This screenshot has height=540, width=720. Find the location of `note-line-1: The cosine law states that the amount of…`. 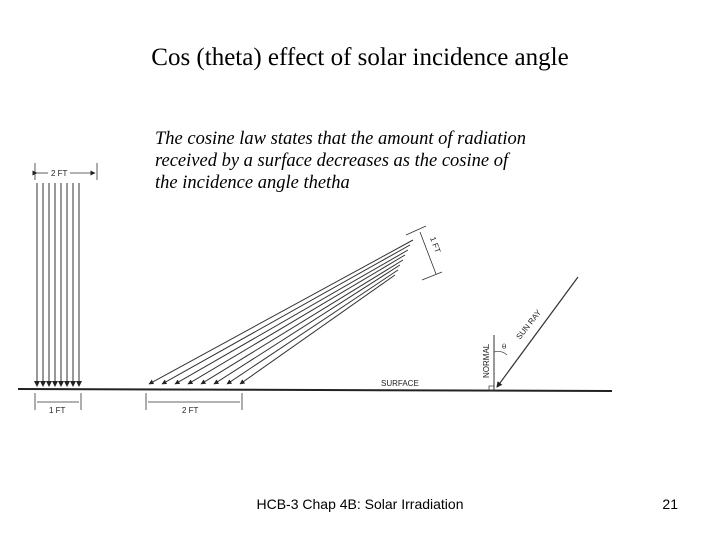

note-line-1: The cosine law states that the amount of… is located at coordinates (341, 139).